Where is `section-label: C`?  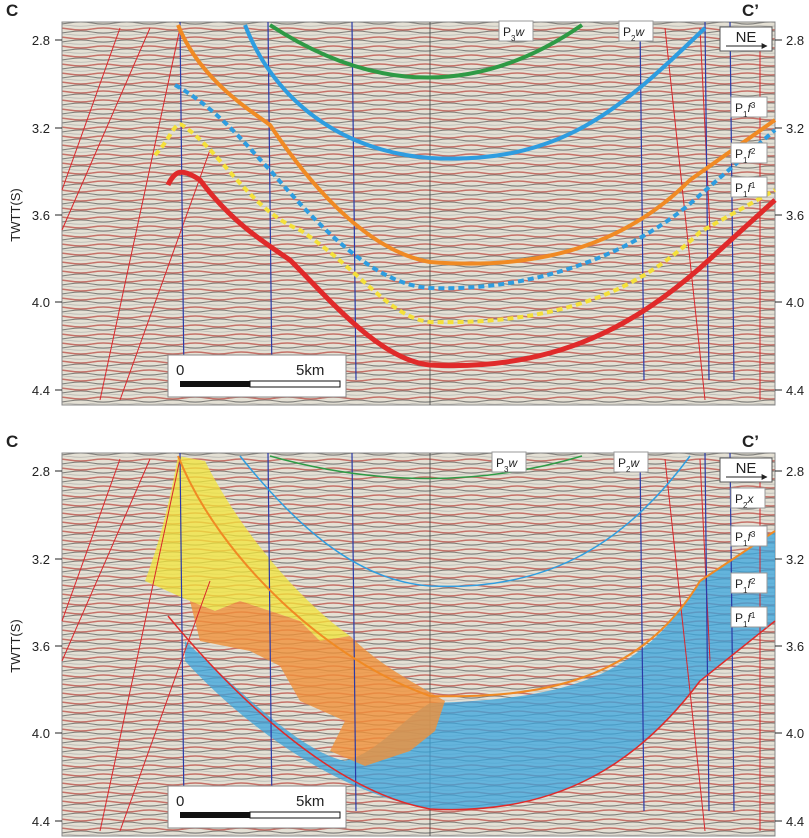
section-label: C is located at coordinates (12, 441).